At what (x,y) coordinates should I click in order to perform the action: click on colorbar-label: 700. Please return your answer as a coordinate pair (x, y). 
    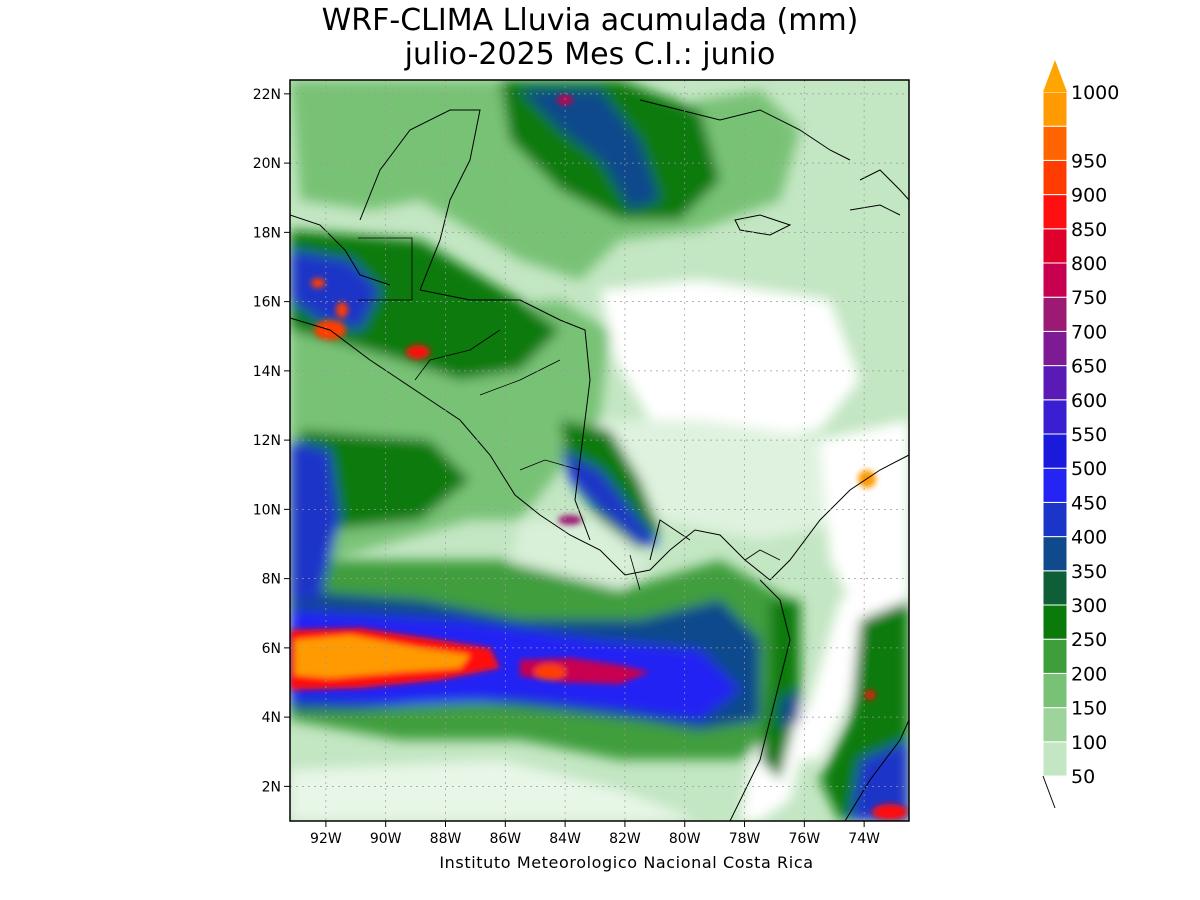
    Looking at the image, I should click on (1089, 332).